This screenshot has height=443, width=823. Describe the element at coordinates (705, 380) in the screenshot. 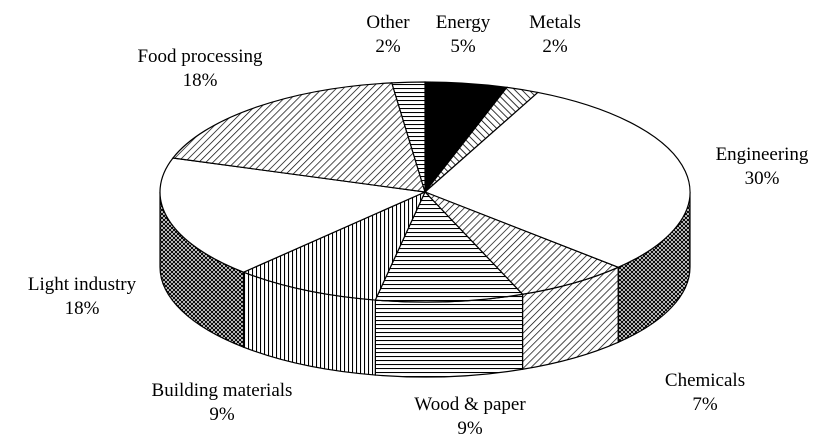

I see `slice-label: Chemicals` at that location.